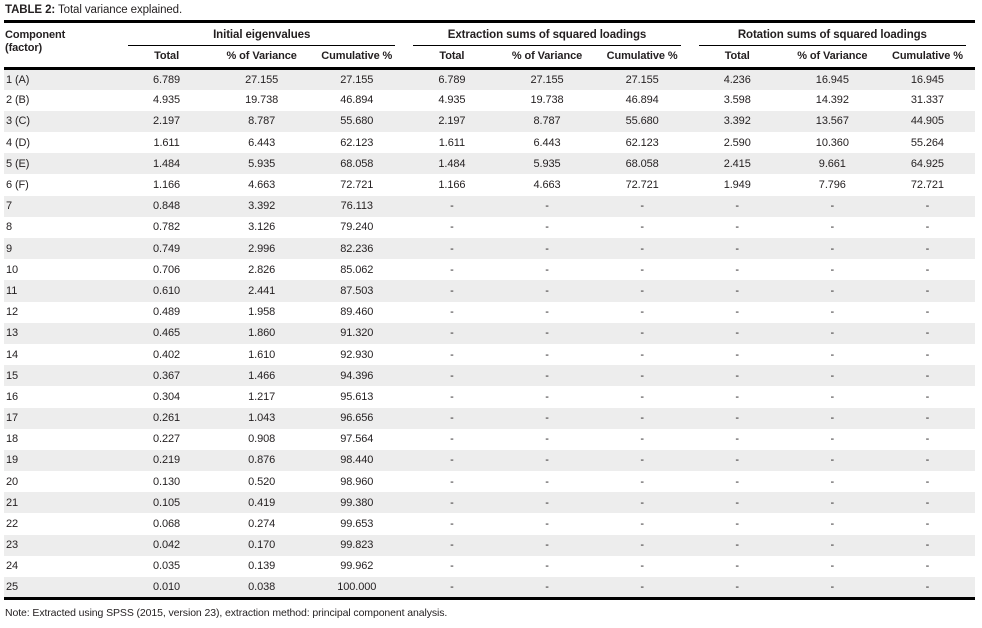  What do you see at coordinates (357, 290) in the screenshot?
I see `value-cell: 87.503` at bounding box center [357, 290].